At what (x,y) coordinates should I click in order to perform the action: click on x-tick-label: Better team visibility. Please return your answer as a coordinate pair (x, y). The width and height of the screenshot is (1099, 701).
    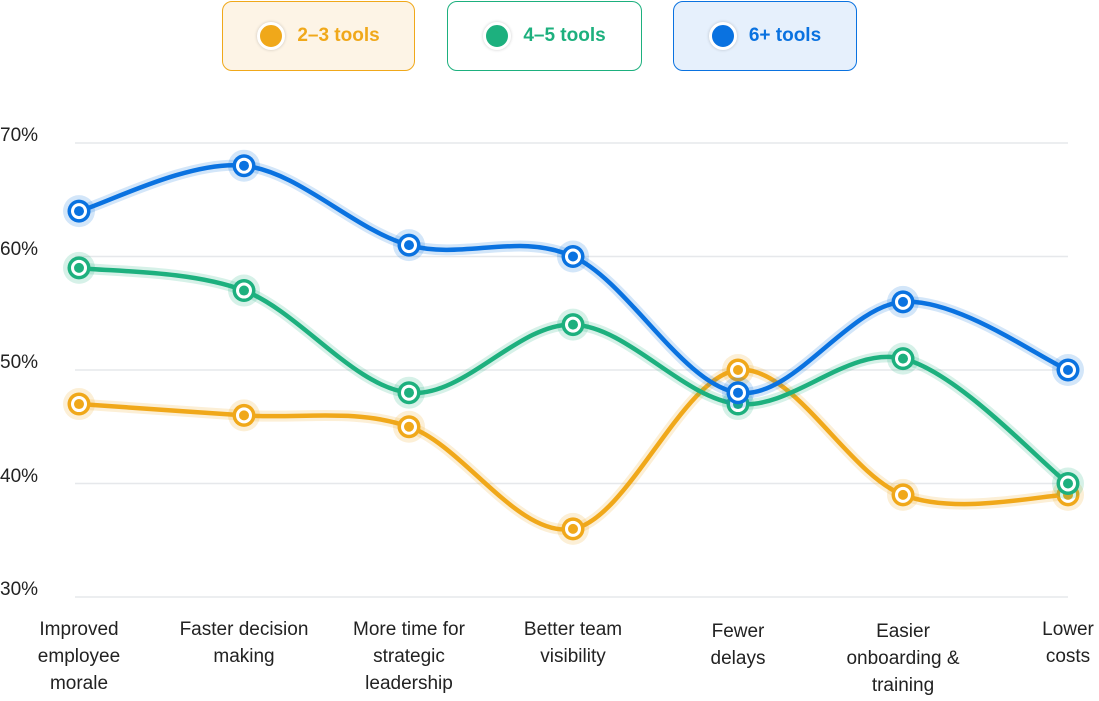
    Looking at the image, I should click on (573, 643).